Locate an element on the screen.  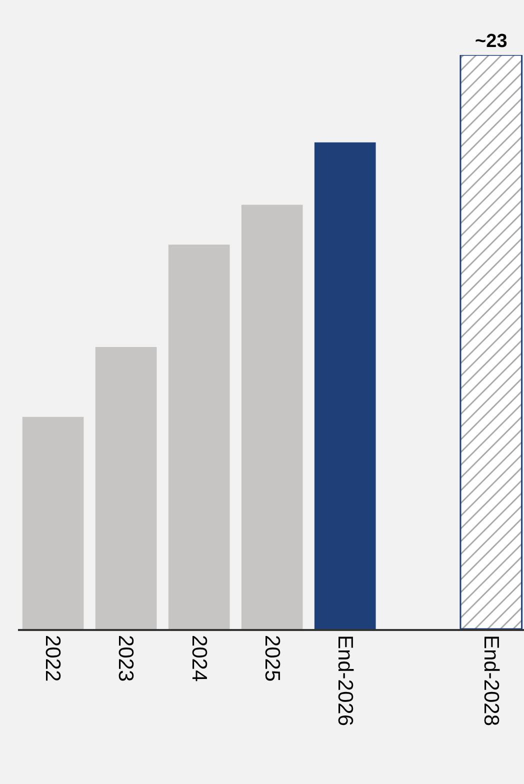
x-tick-label: 2022 is located at coordinates (52, 658).